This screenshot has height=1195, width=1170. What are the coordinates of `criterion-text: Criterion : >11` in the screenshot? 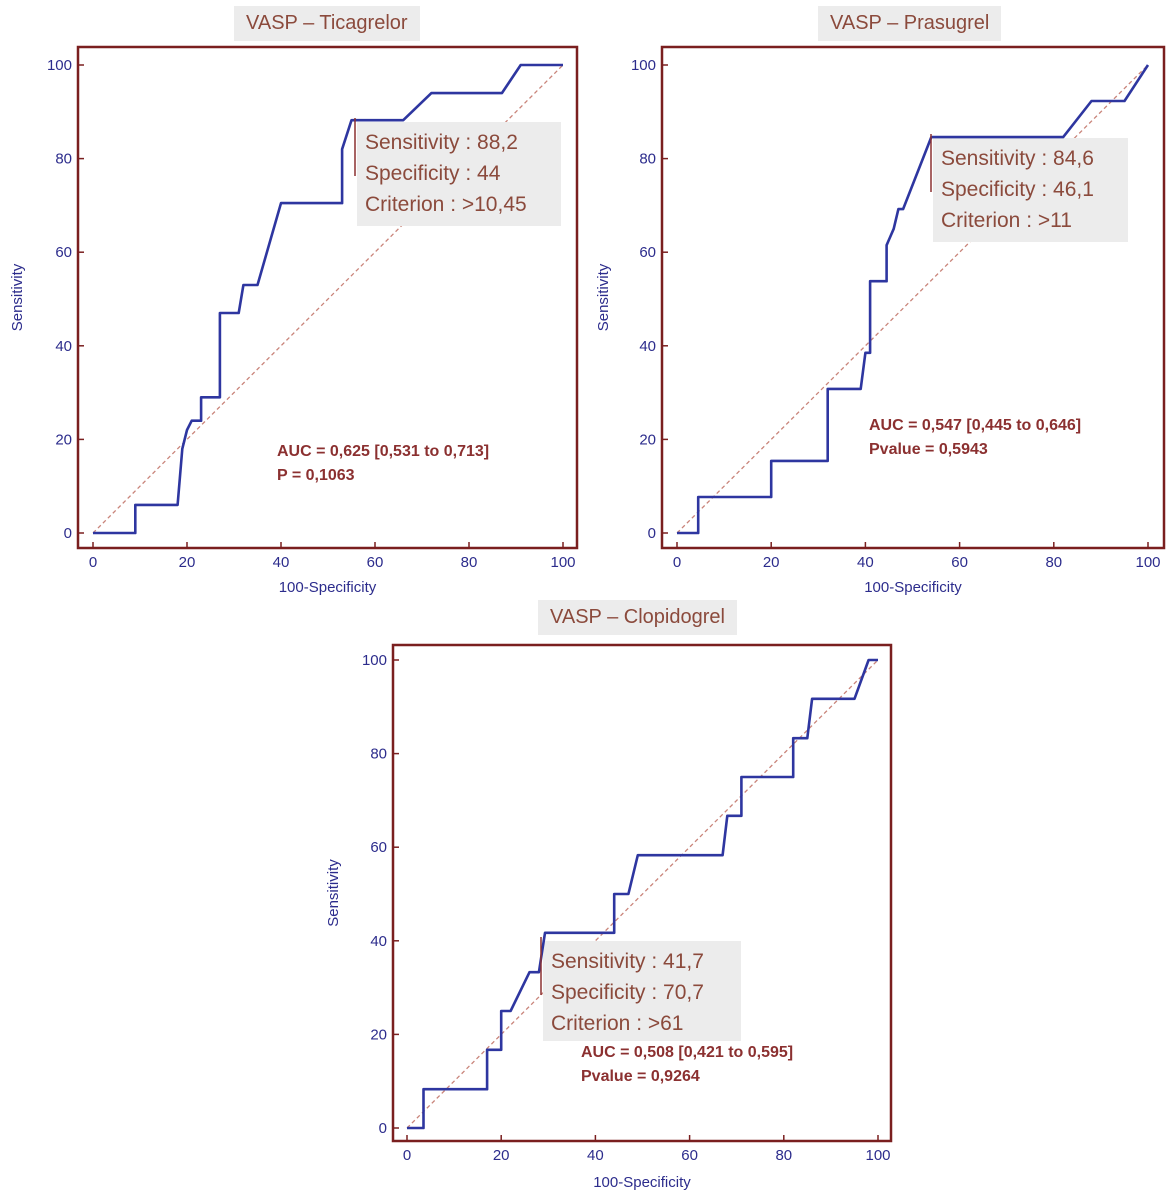 It's located at (1006, 220).